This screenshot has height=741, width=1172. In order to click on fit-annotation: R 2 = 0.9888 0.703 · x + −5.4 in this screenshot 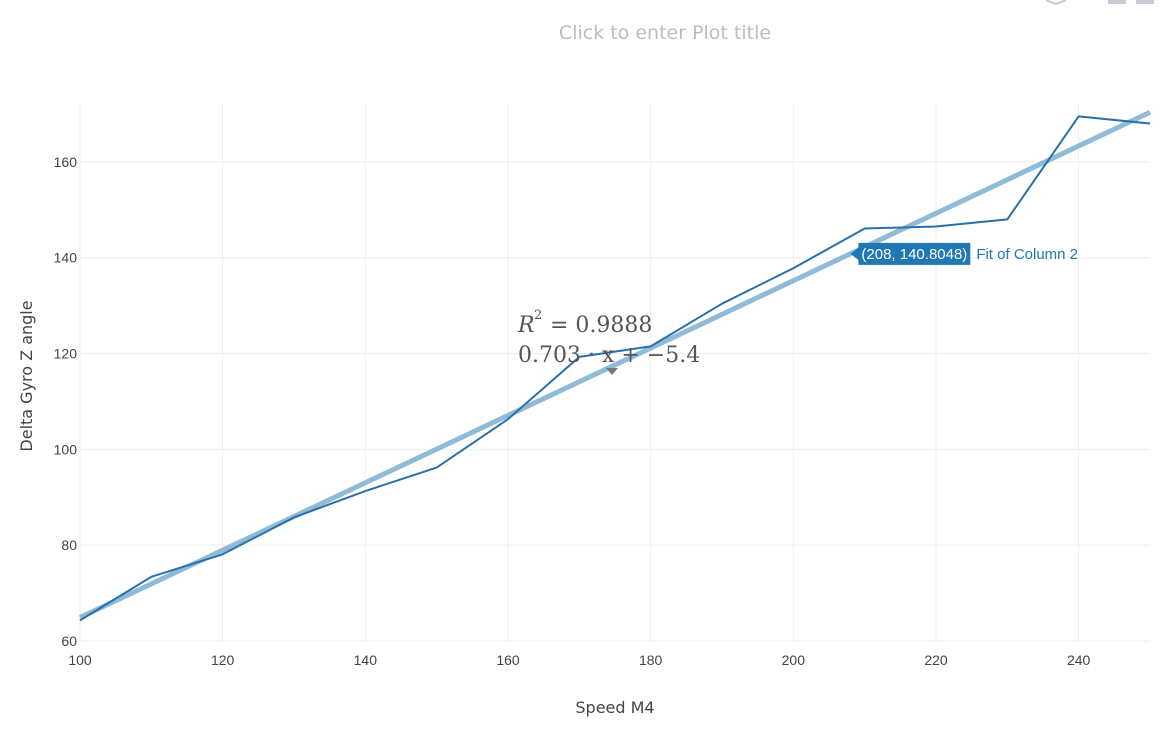, I will do `click(608, 341)`.